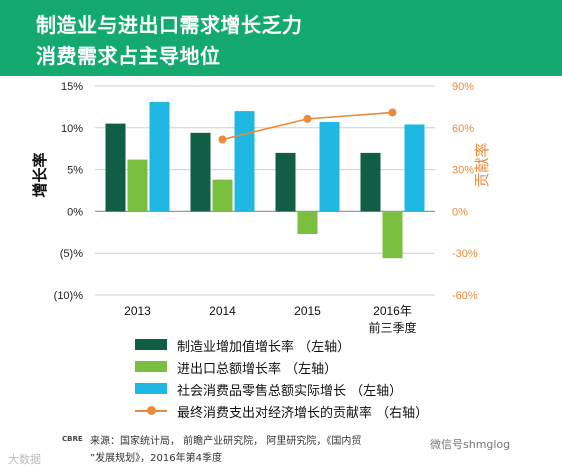  Describe the element at coordinates (307, 311) in the screenshot. I see `x-tick-label: 2015` at that location.